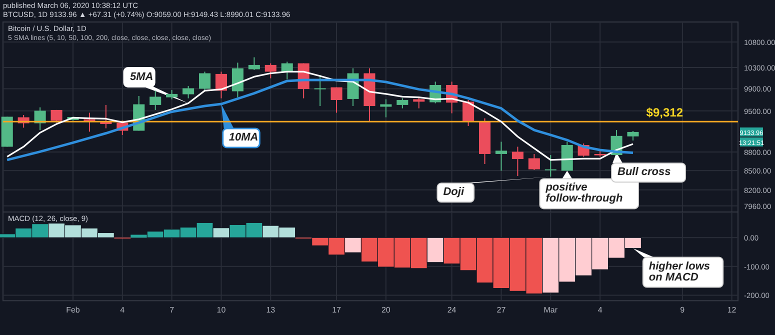 This screenshot has width=775, height=335. Describe the element at coordinates (551, 310) in the screenshot. I see `x-tick-label: Mar` at that location.